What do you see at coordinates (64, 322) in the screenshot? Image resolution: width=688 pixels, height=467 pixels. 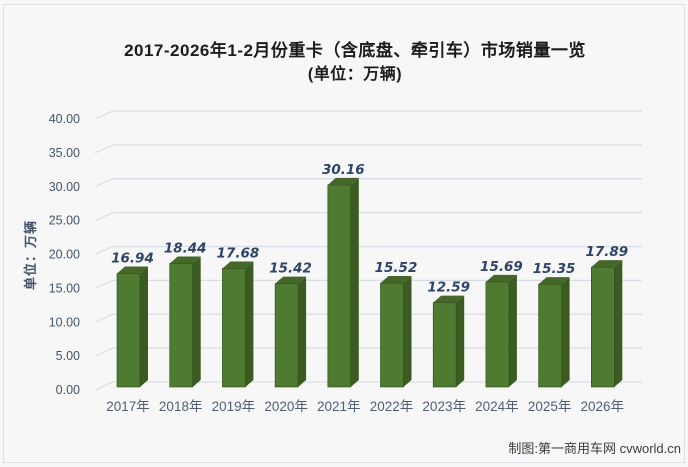 I see `y-tick-label: 10.00` at bounding box center [64, 322].